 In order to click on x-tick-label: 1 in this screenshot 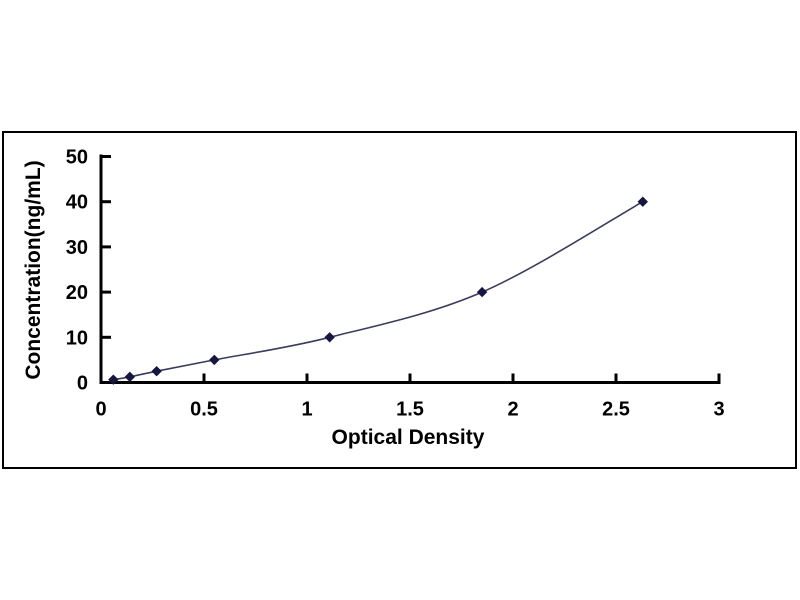, I will do `click(306, 410)`.